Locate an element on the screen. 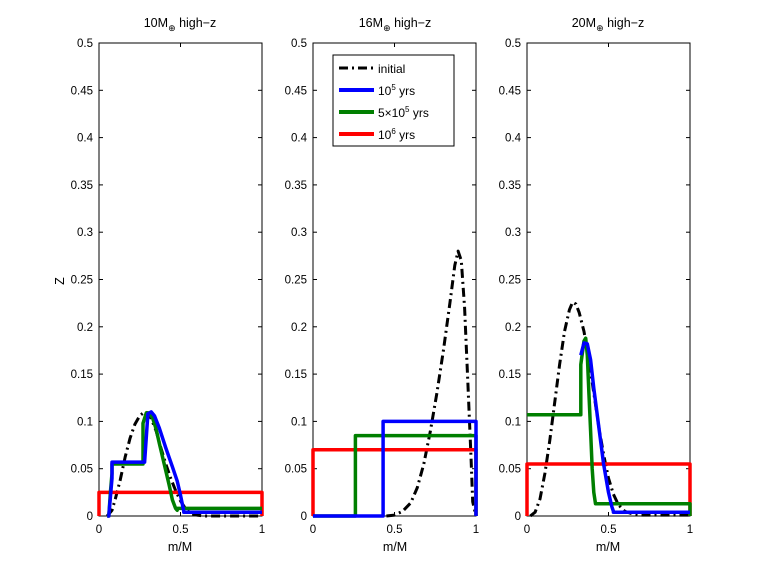 The height and width of the screenshot is (580, 763). legend-entry-initial: initial is located at coordinates (372, 69).